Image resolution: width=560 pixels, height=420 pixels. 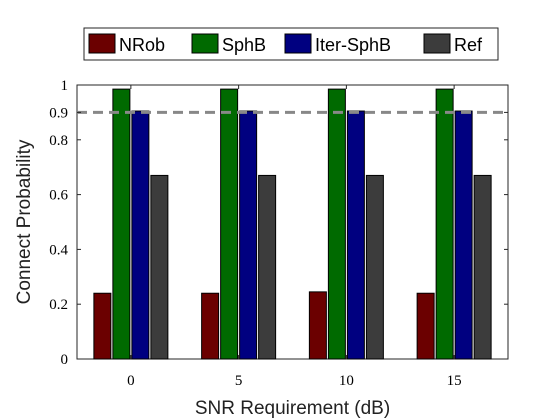 What do you see at coordinates (468, 45) in the screenshot?
I see `legend-label-ref: Ref` at bounding box center [468, 45].